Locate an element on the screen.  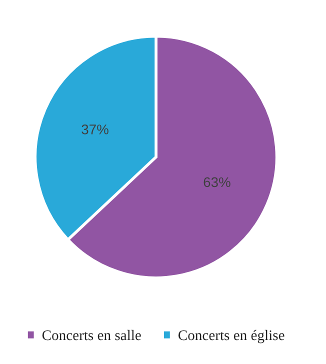
legend-label: Concerts en salle is located at coordinates (91, 335).